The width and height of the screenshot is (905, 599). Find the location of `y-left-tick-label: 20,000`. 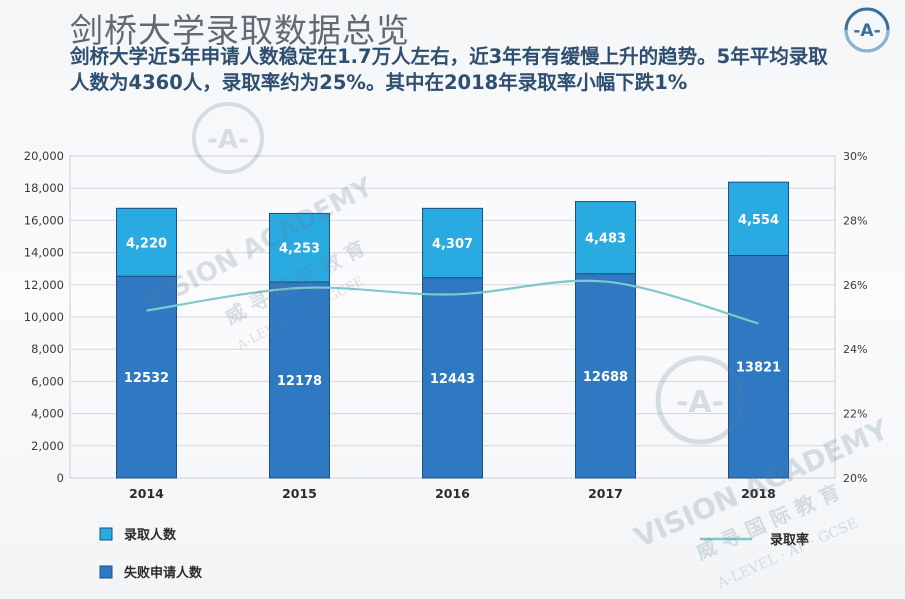

y-left-tick-label: 20,000 is located at coordinates (44, 156).